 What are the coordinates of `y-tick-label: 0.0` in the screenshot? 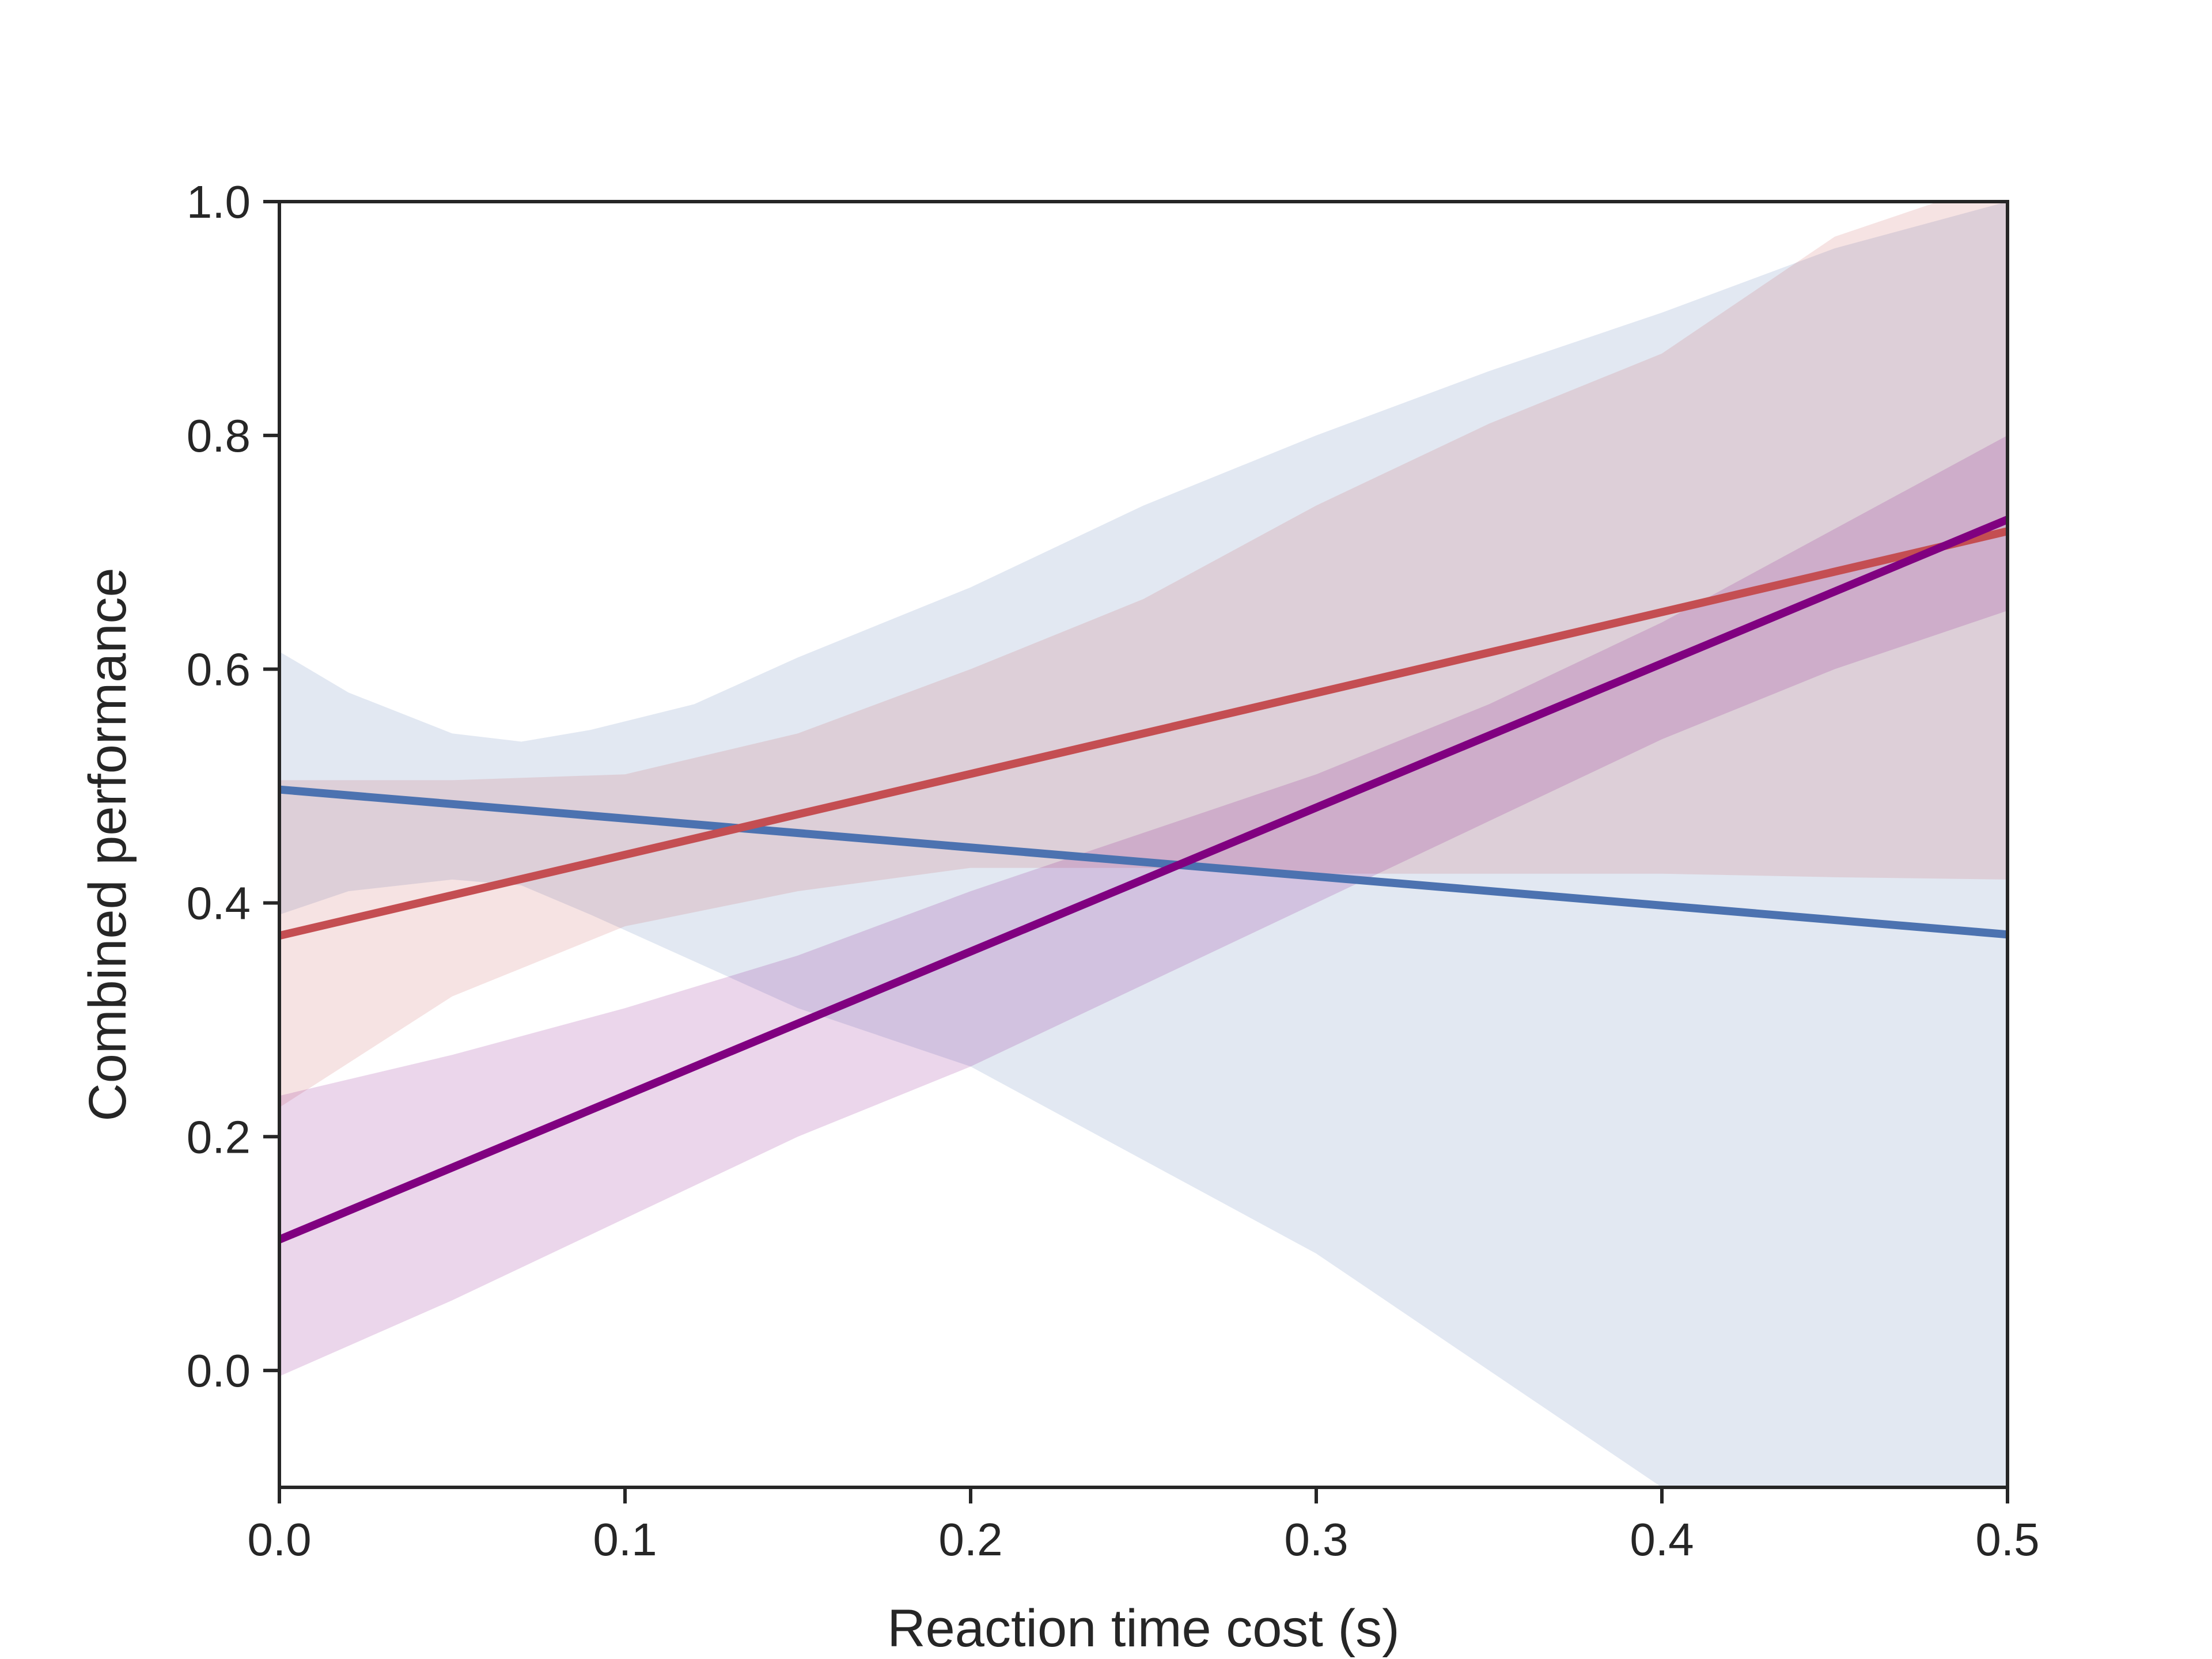 It's located at (219, 1370).